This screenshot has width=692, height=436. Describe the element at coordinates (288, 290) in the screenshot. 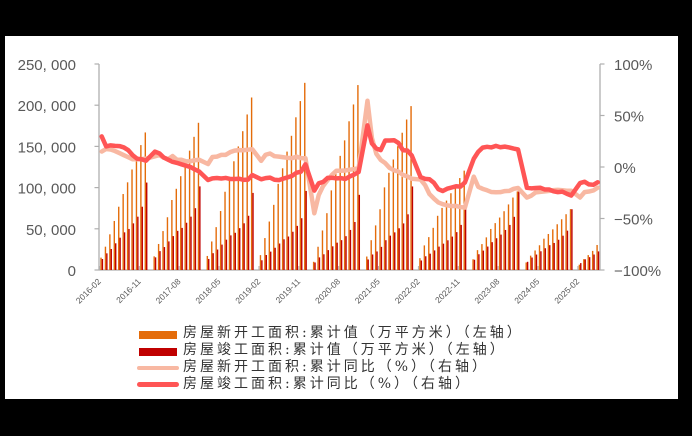

I see `x-tick-label: 2019-11` at that location.